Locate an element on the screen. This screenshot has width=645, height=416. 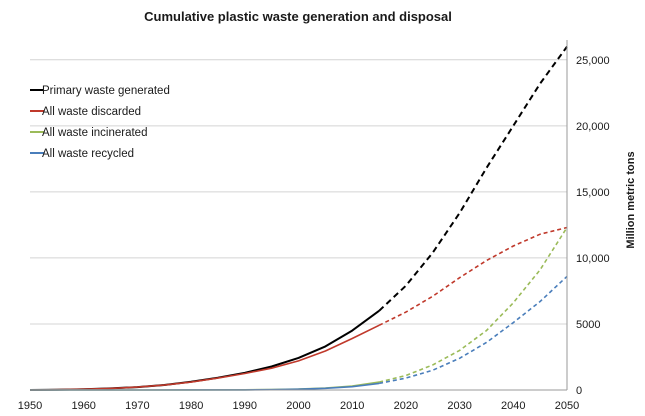
y-tick-label-0: 0 is located at coordinates (579, 391).